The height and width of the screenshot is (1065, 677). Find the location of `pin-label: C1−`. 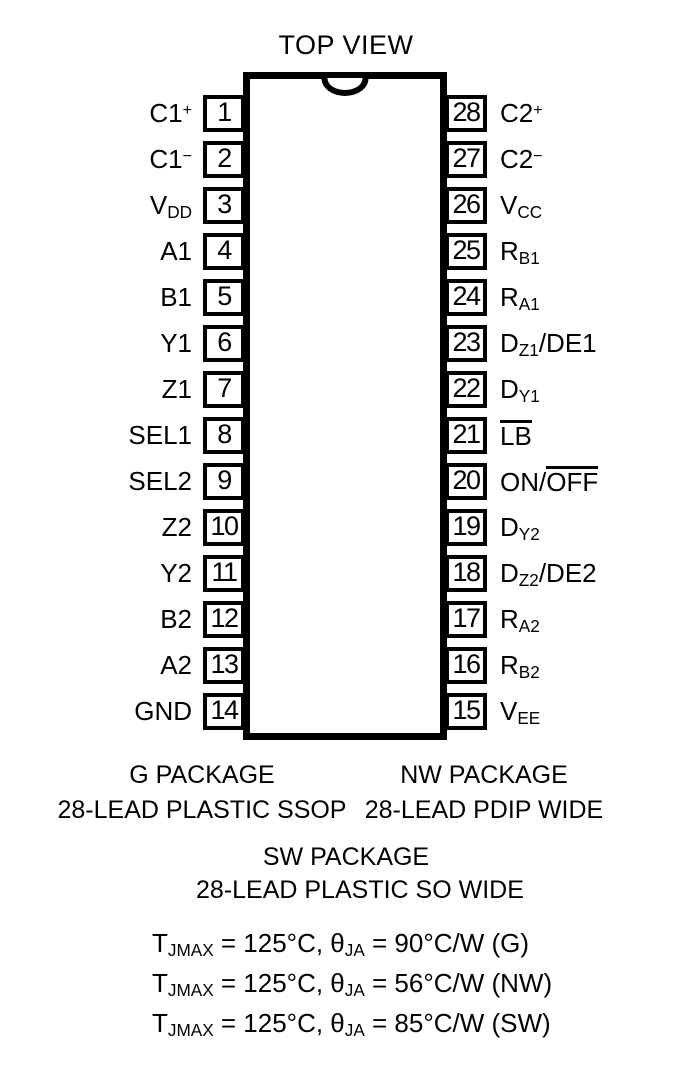

pin-label: C1− is located at coordinates (170, 159).